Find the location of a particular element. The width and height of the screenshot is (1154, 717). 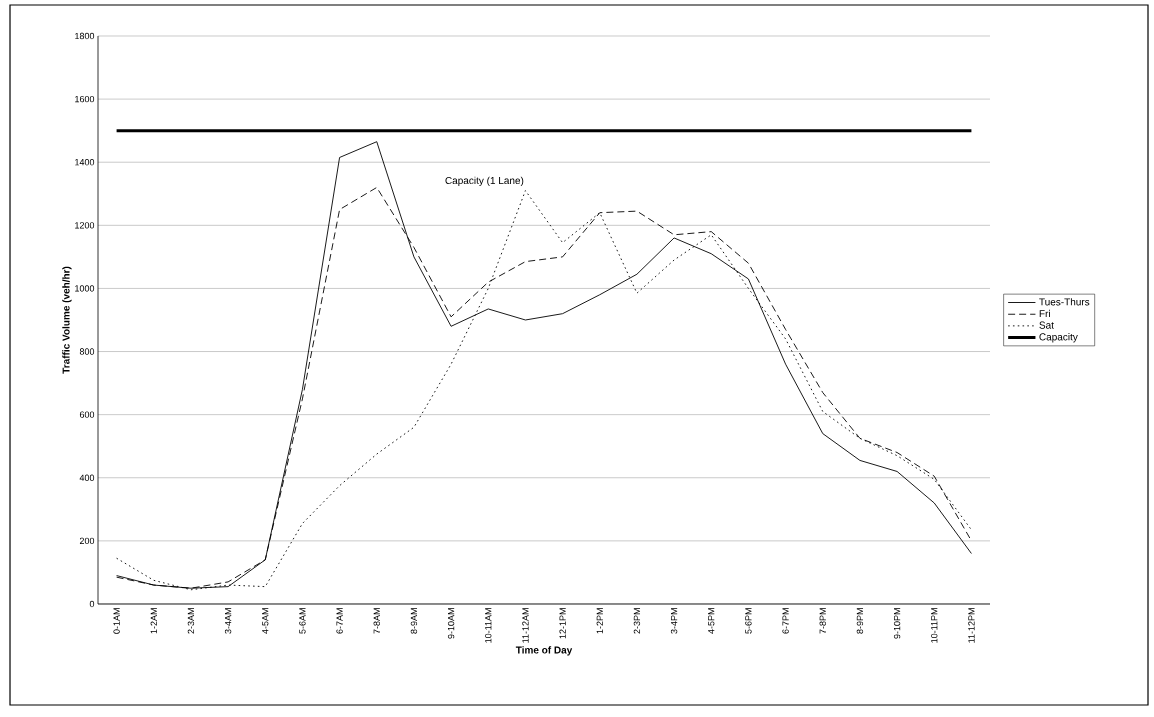

x-tick-label: 10-11AM is located at coordinates (488, 625).